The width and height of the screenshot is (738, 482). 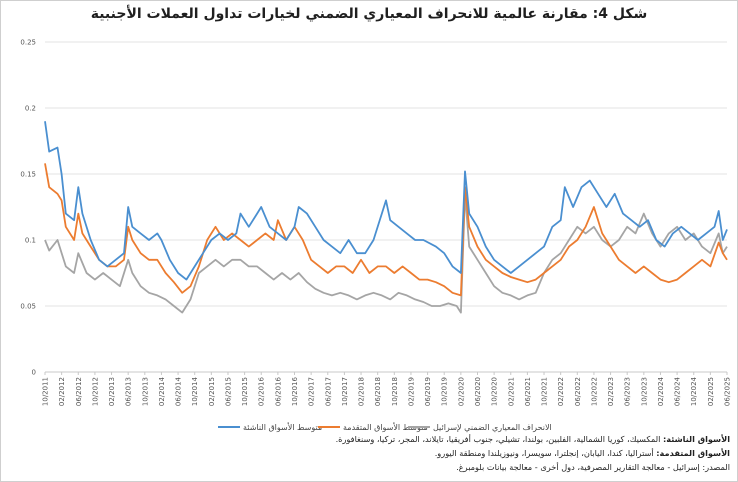 I want to click on x-tick-label: 10/2024, so click(x=694, y=391).